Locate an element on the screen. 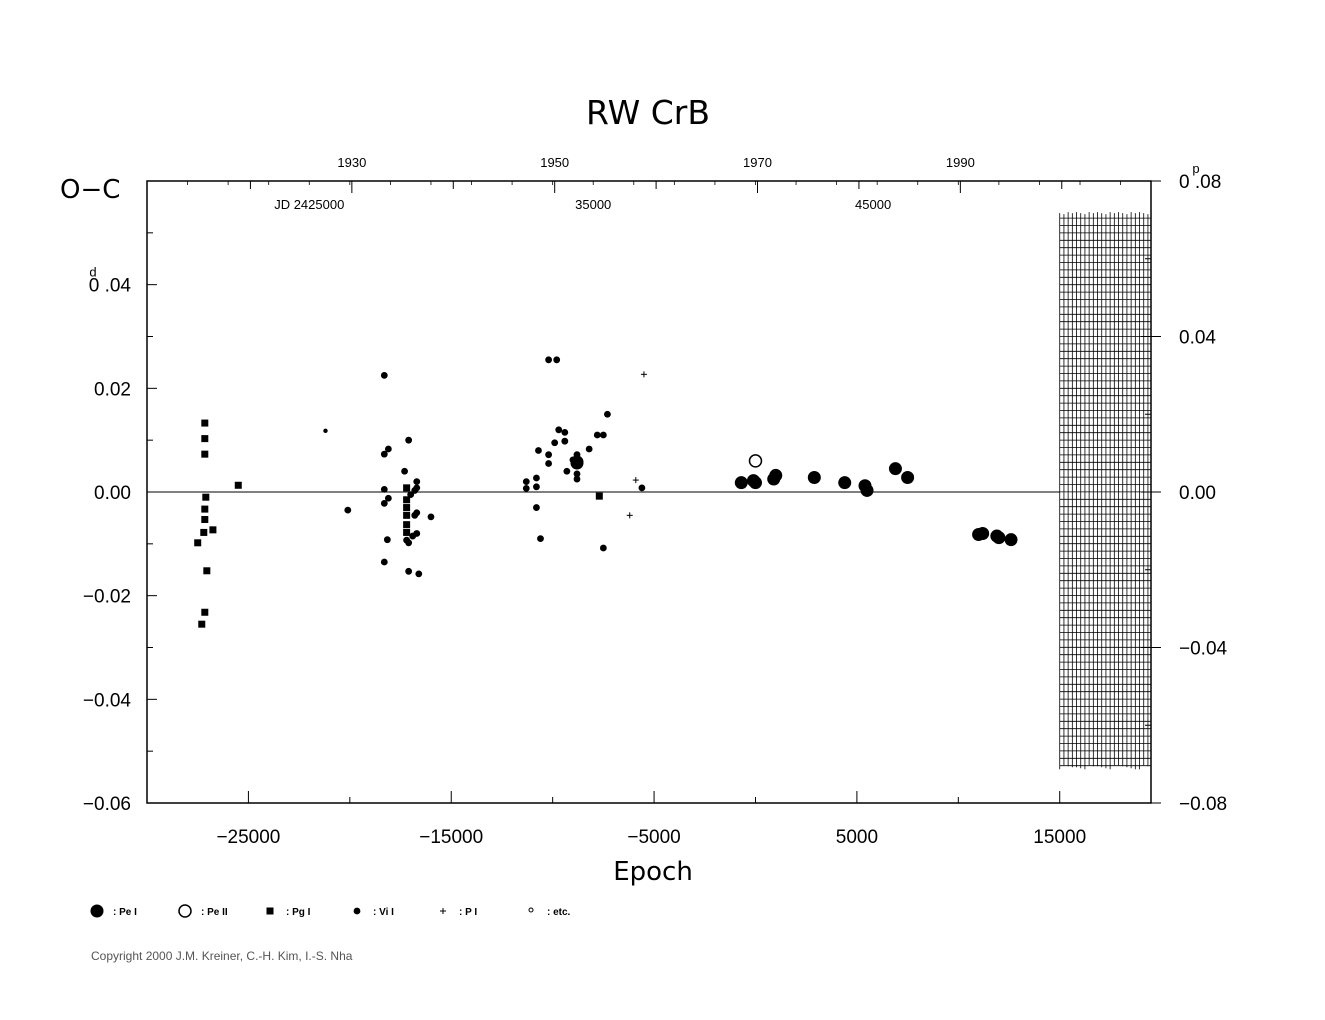 Image resolution: width=1325 pixels, height=1020 pixels. legend-label: : Pe II is located at coordinates (214, 912).